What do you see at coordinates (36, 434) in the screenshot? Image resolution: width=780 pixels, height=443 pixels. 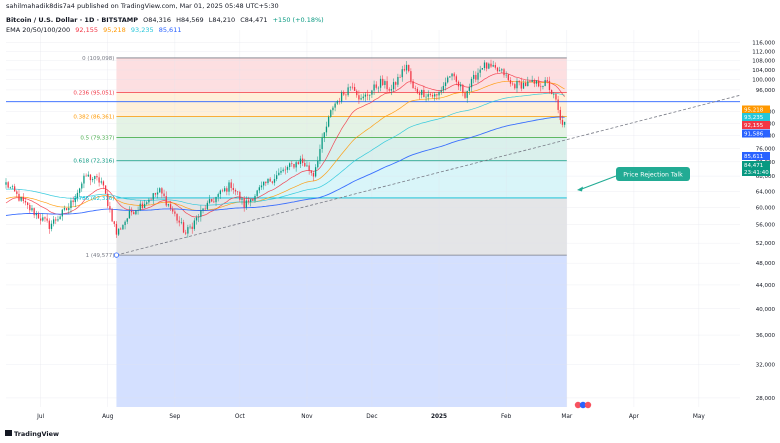 I see `tradingview-brand: TradingView` at bounding box center [36, 434].